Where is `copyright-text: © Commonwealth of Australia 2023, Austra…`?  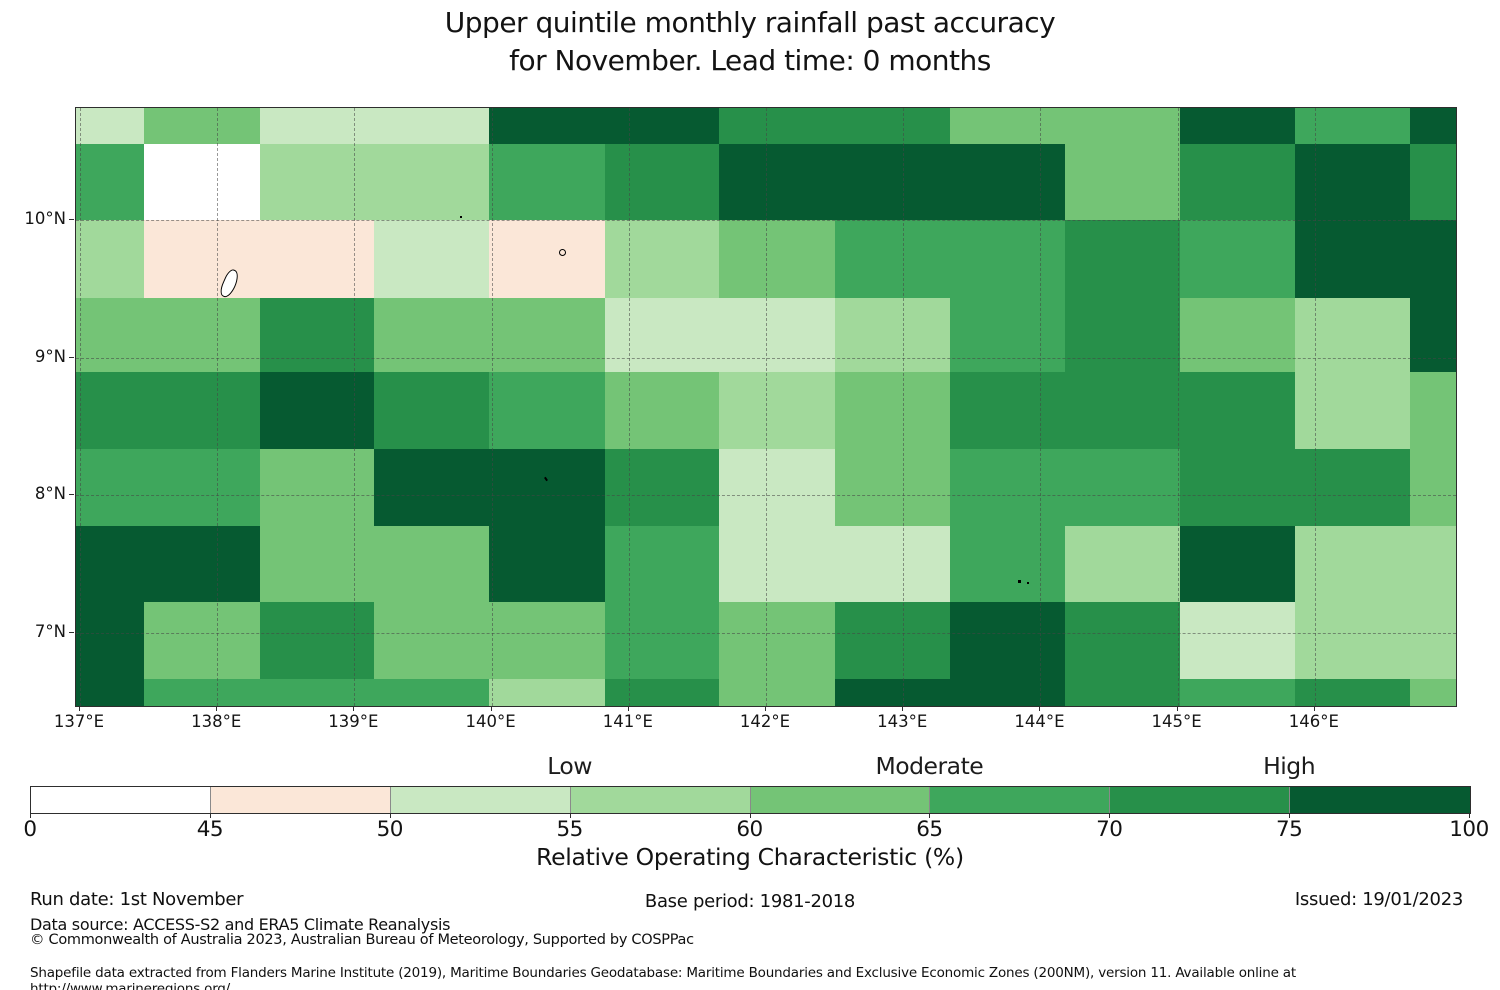 copyright-text: © Commonwealth of Australia 2023, Austra… is located at coordinates (362, 940).